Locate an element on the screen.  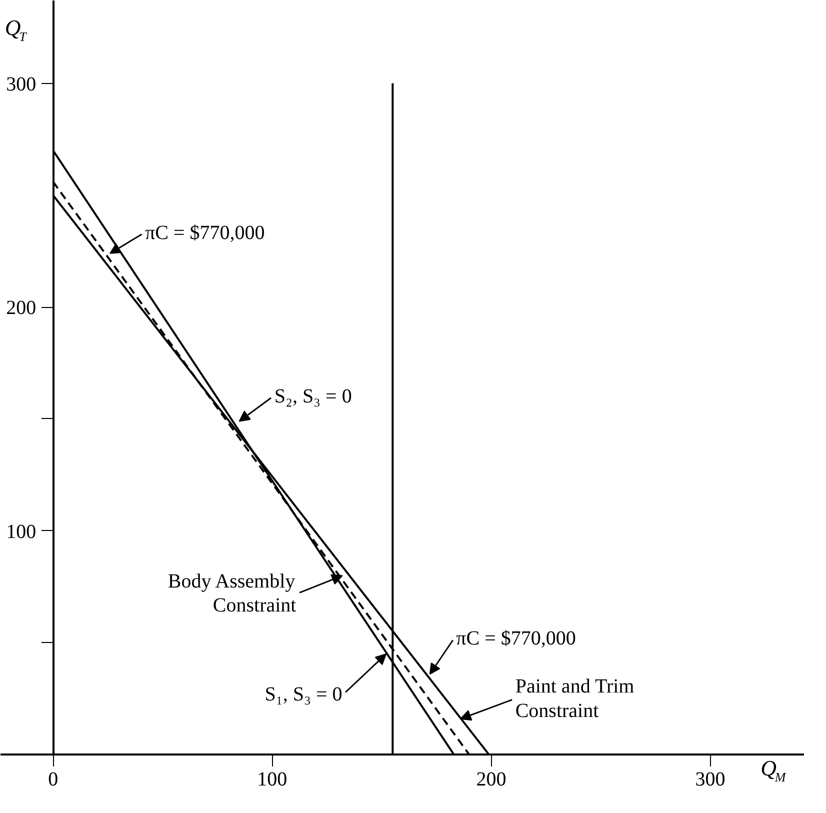
annotation: Paint and Trim Constraint is located at coordinates (575, 699).